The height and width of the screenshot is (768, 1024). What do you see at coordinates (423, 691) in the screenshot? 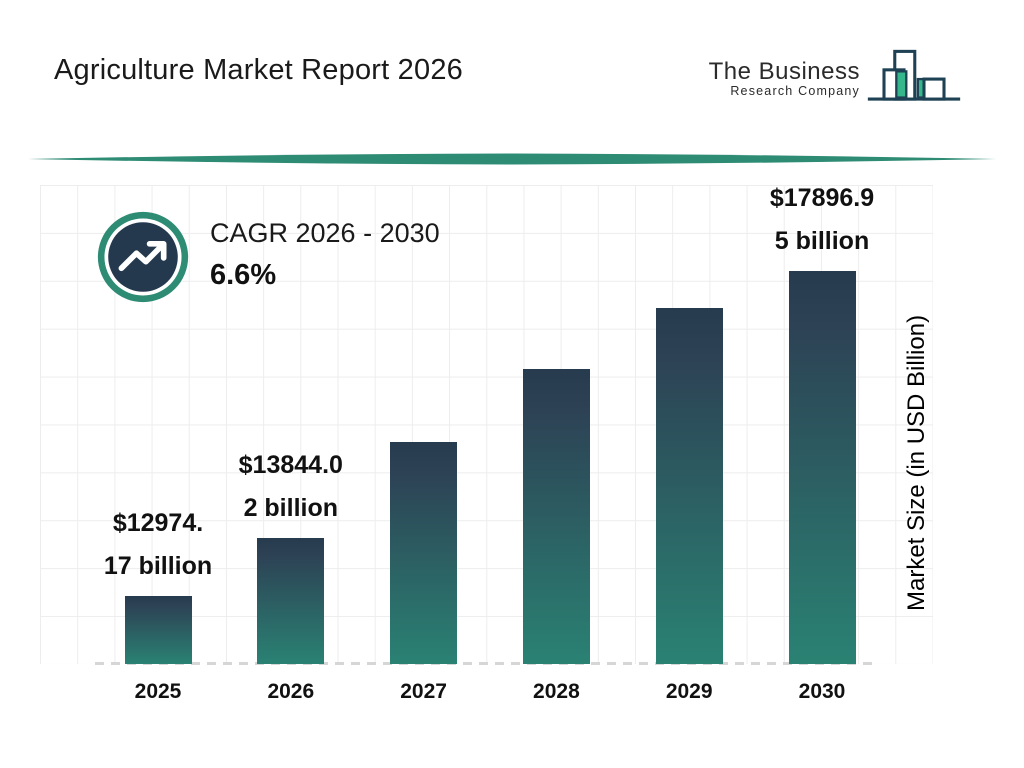
I see `x-axis-label-2027: 2027` at bounding box center [423, 691].